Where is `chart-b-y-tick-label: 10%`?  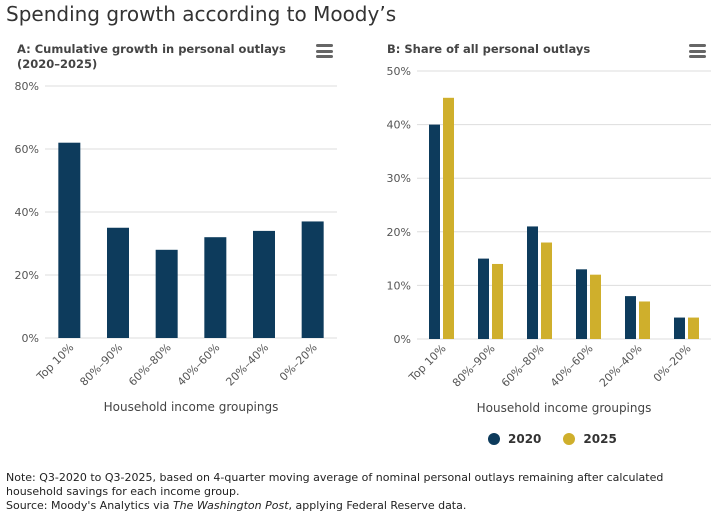 chart-b-y-tick-label: 10% is located at coordinates (399, 285).